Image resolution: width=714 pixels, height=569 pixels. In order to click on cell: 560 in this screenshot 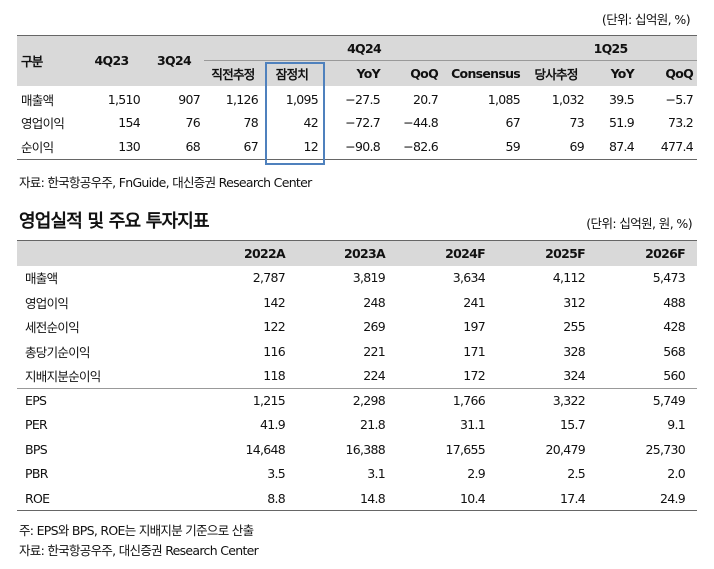, I will do `click(647, 376)`.